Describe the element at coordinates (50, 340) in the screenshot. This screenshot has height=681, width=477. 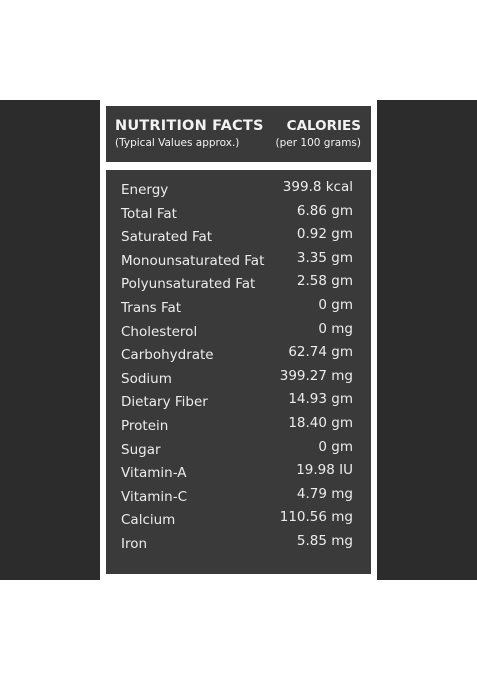
I see `background-band-left` at that location.